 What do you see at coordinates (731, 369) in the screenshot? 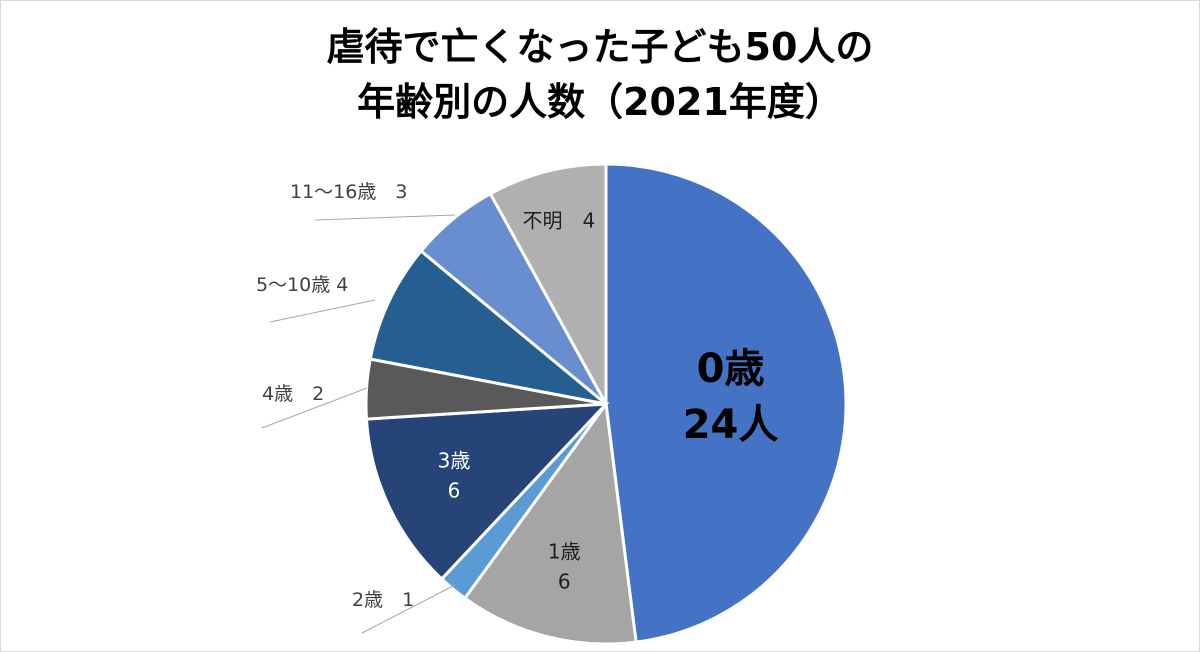
I see `slice-label-1-line-1: 0歳` at bounding box center [731, 369].